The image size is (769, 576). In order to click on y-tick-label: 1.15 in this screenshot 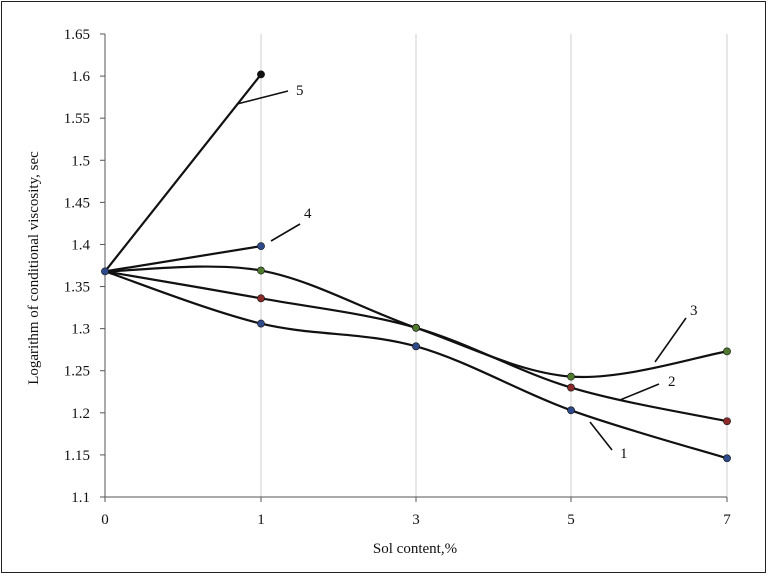, I will do `click(77, 456)`.